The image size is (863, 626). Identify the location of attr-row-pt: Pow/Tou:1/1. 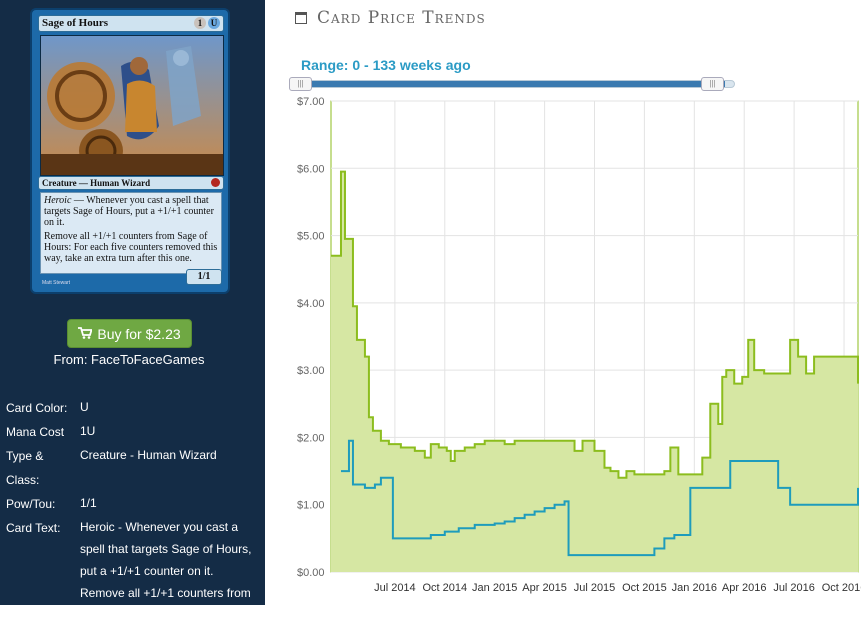
(132, 504).